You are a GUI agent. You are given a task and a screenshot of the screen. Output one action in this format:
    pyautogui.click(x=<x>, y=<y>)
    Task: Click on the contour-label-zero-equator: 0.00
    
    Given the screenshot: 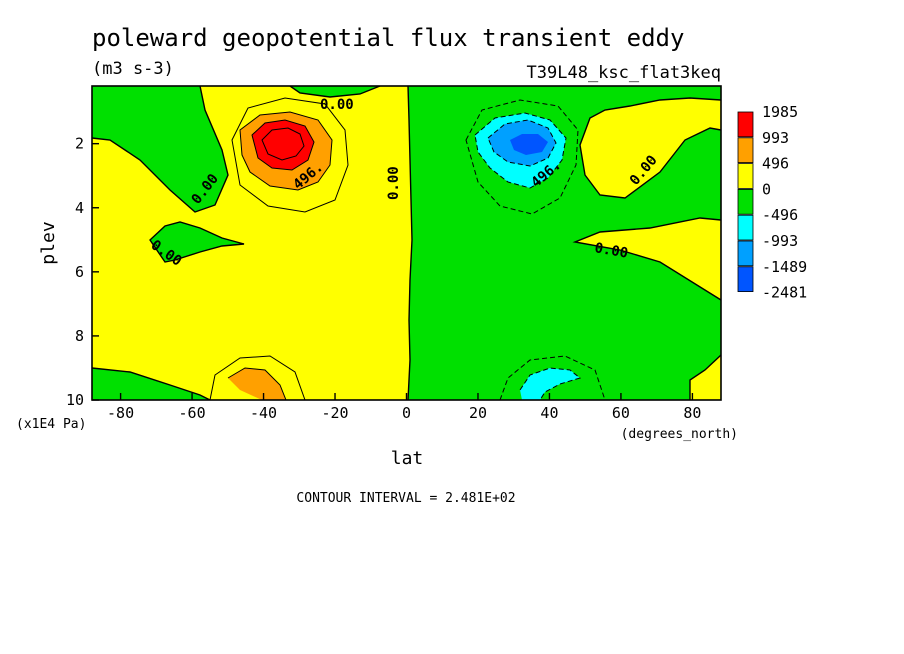 What is the action you would take?
    pyautogui.click(x=394, y=183)
    